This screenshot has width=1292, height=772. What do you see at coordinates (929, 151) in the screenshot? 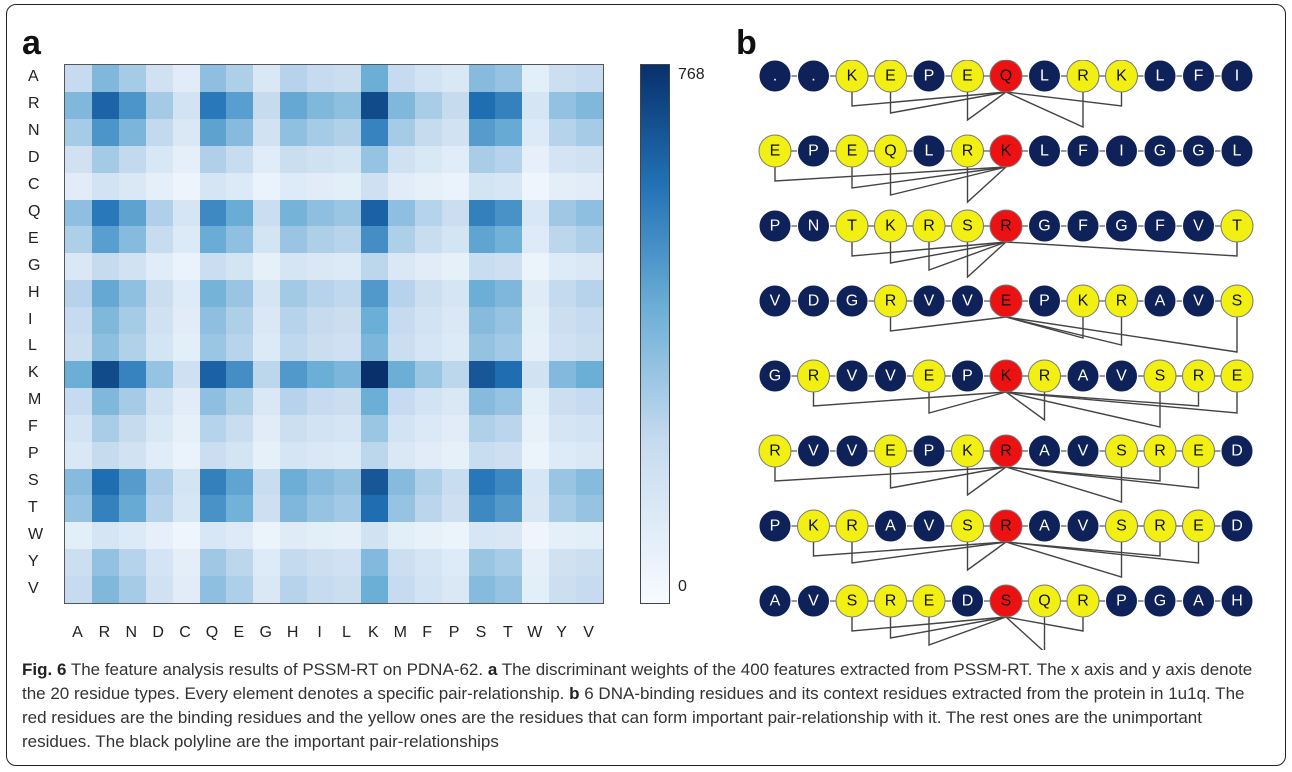
I see `residue-letter: L` at bounding box center [929, 151].